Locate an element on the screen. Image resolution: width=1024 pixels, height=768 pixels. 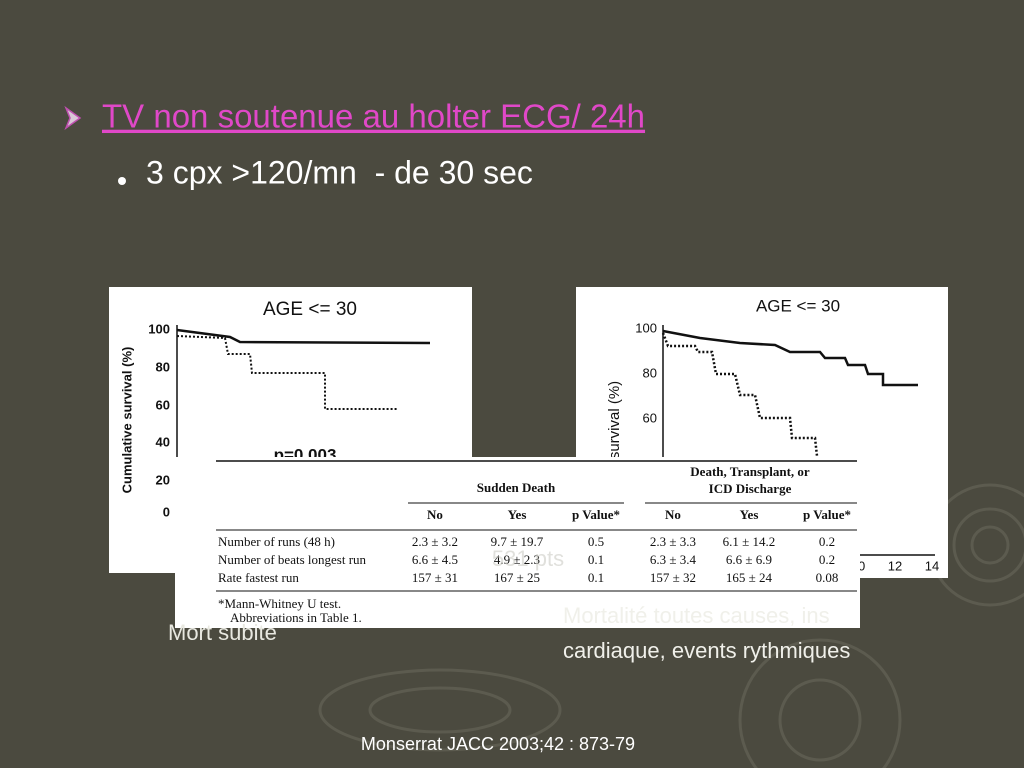
table-cell: 0.08 is located at coordinates (827, 577).